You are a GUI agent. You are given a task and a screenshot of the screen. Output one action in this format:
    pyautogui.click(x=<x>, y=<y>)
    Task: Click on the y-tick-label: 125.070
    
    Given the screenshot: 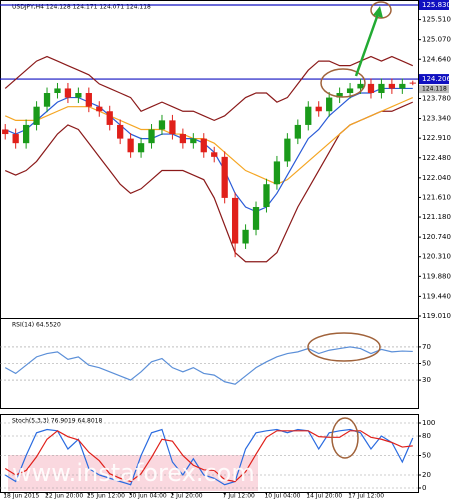 What is the action you would take?
    pyautogui.click(x=436, y=40)
    